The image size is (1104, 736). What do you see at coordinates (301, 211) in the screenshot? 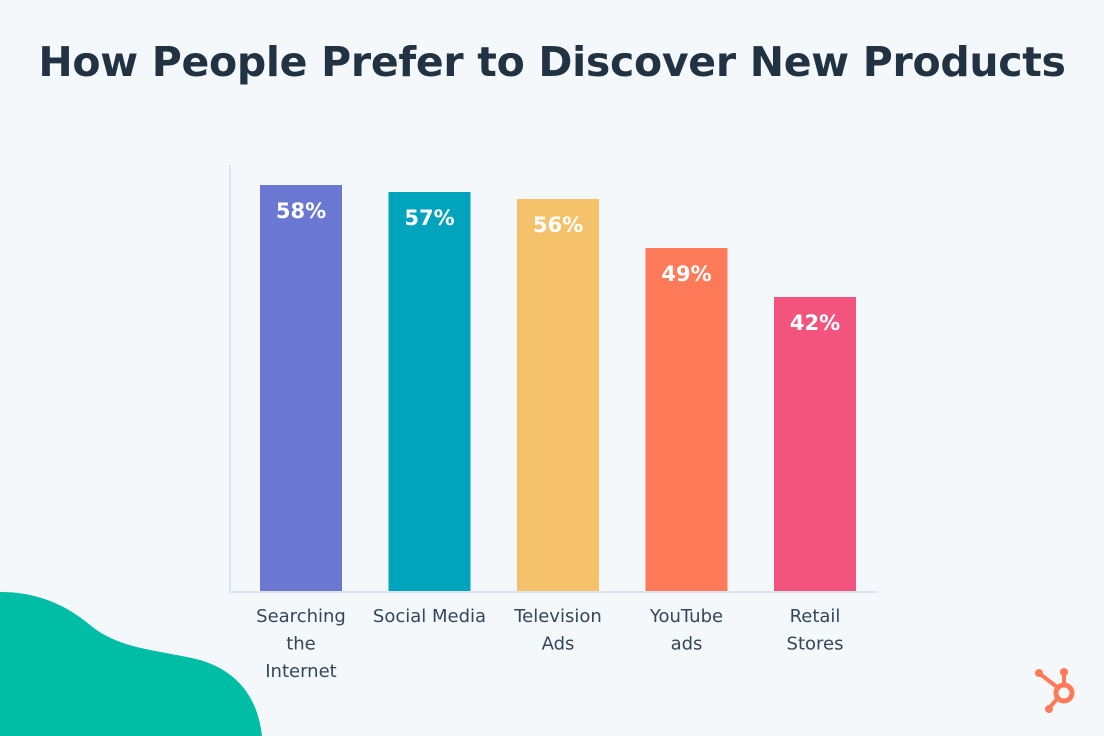
I see `bar-value-label-0: 58%` at bounding box center [301, 211].